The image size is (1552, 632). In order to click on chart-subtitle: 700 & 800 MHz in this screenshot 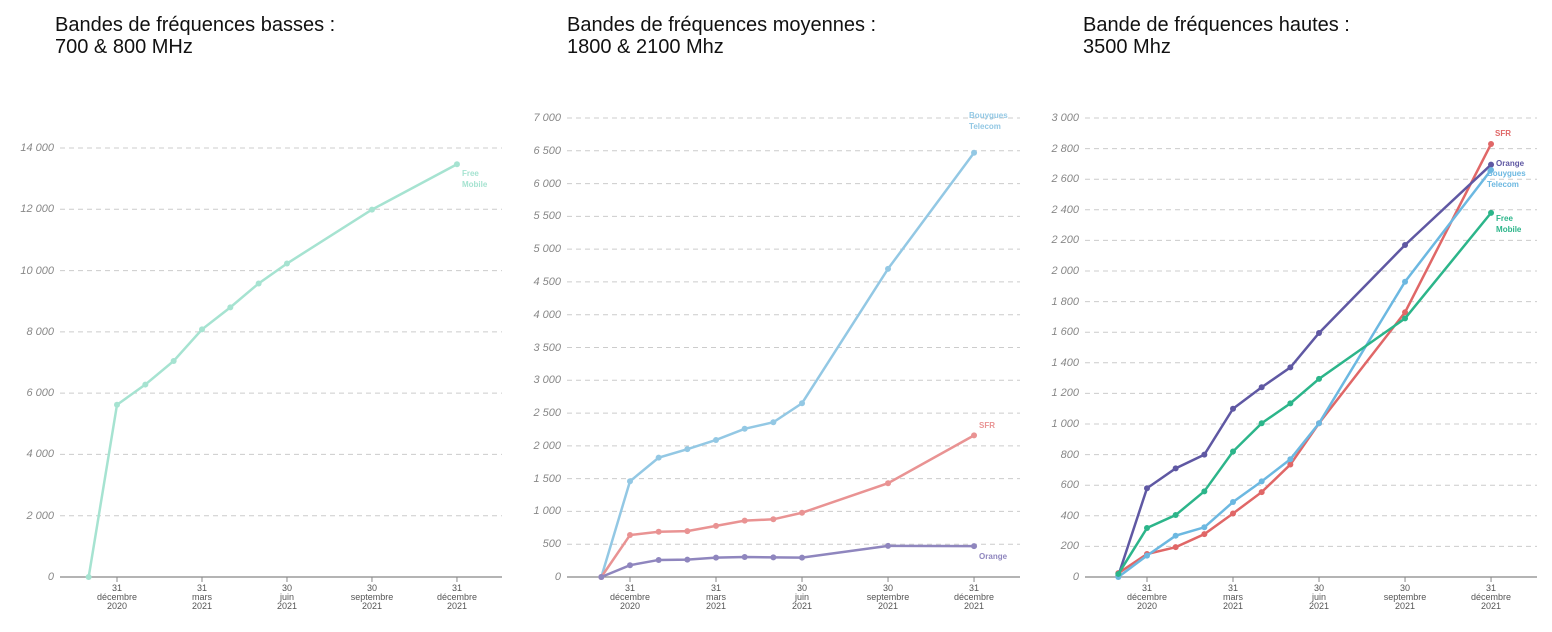, I will do `click(124, 47)`.